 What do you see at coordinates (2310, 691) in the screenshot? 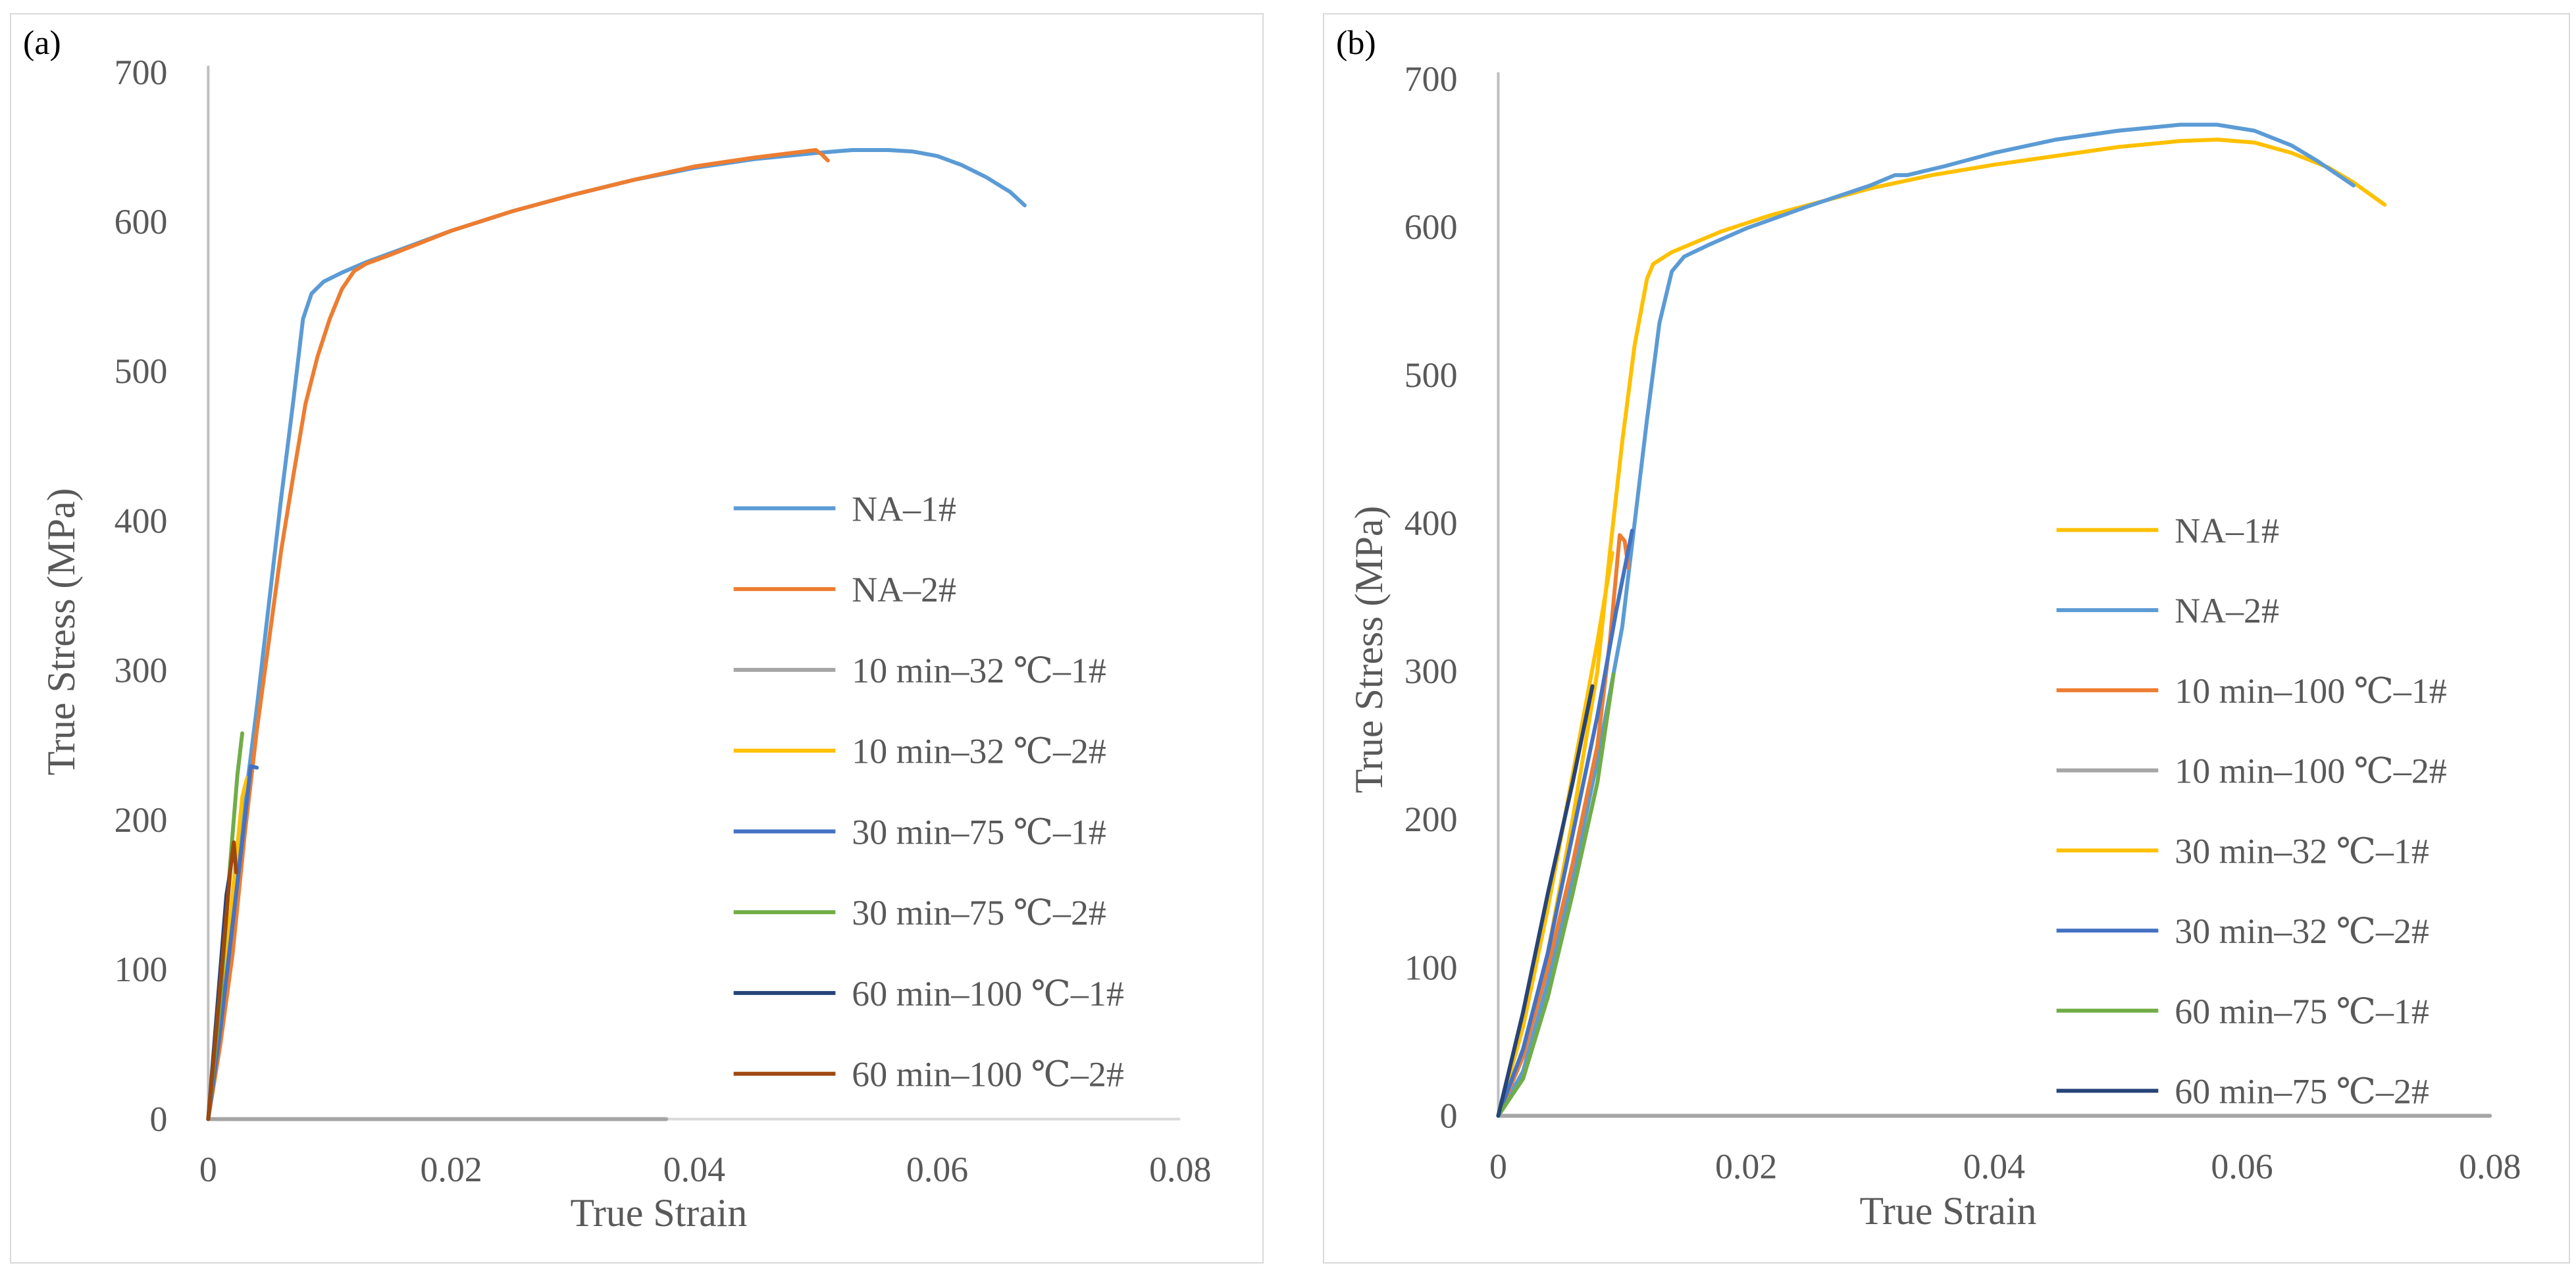
I see `legend-label-3: 10 min–100 ℃–1#` at bounding box center [2310, 691].